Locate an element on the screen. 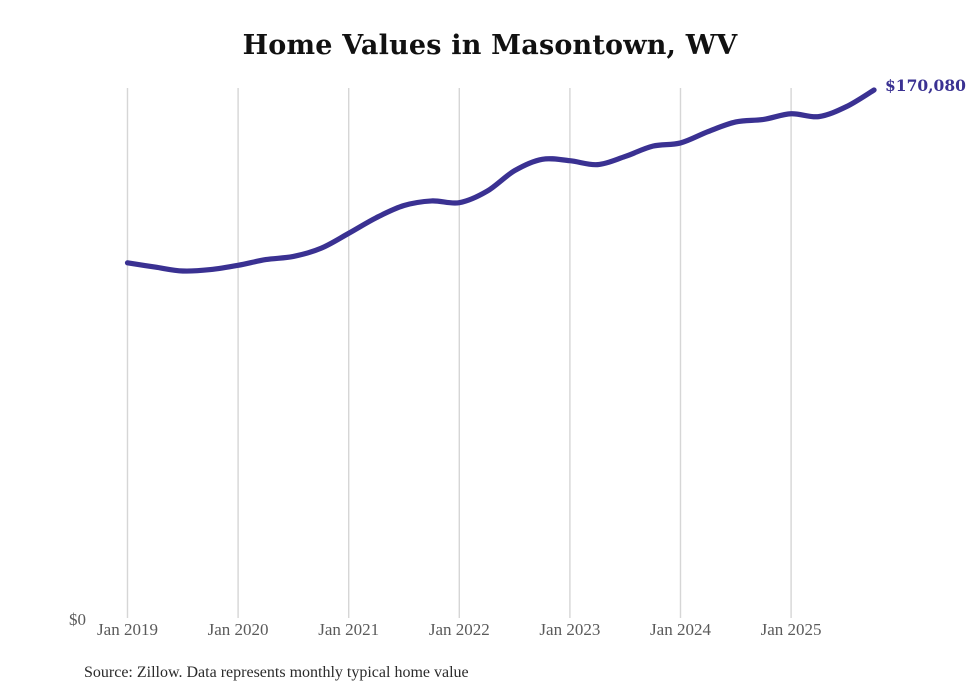 Image resolution: width=980 pixels, height=699 pixels. x-tick-label: Jan 2020 is located at coordinates (238, 629).